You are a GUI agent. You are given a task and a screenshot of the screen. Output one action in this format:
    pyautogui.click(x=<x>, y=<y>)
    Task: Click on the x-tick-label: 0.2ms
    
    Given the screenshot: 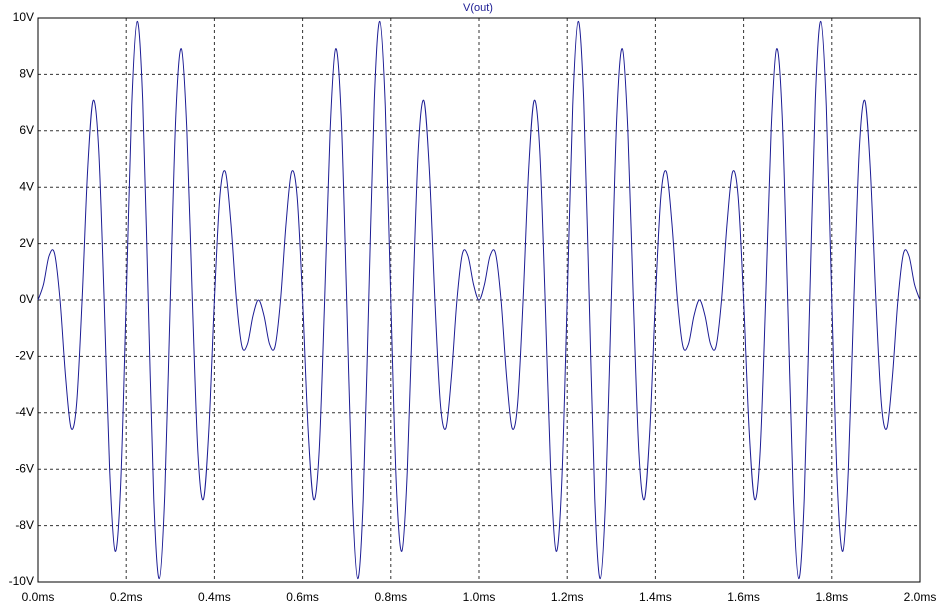 What is the action you would take?
    pyautogui.click(x=126, y=597)
    